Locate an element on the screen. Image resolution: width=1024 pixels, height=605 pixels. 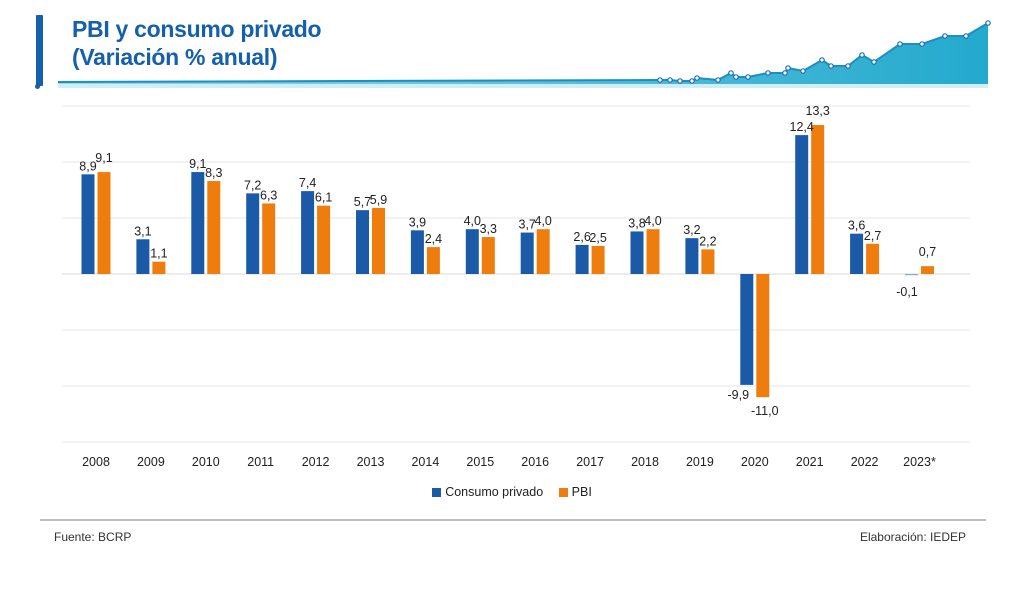
footer-divider is located at coordinates (513, 520).